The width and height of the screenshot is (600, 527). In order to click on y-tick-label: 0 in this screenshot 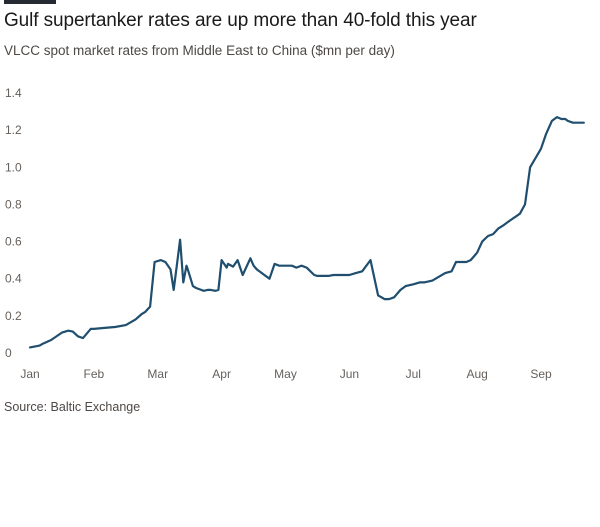, I will do `click(8, 353)`.